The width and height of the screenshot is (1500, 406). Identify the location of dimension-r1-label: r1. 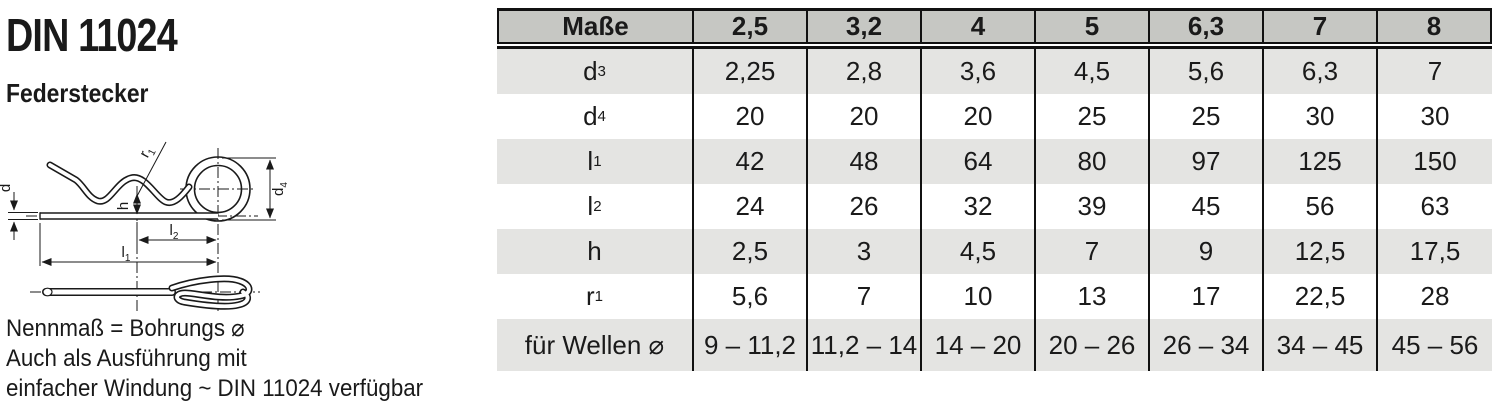
(147, 152).